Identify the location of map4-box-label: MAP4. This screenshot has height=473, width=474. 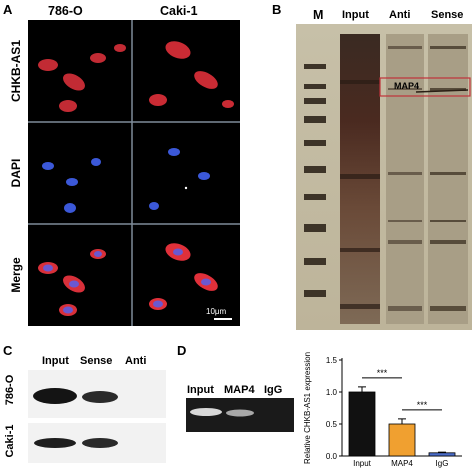
(407, 86).